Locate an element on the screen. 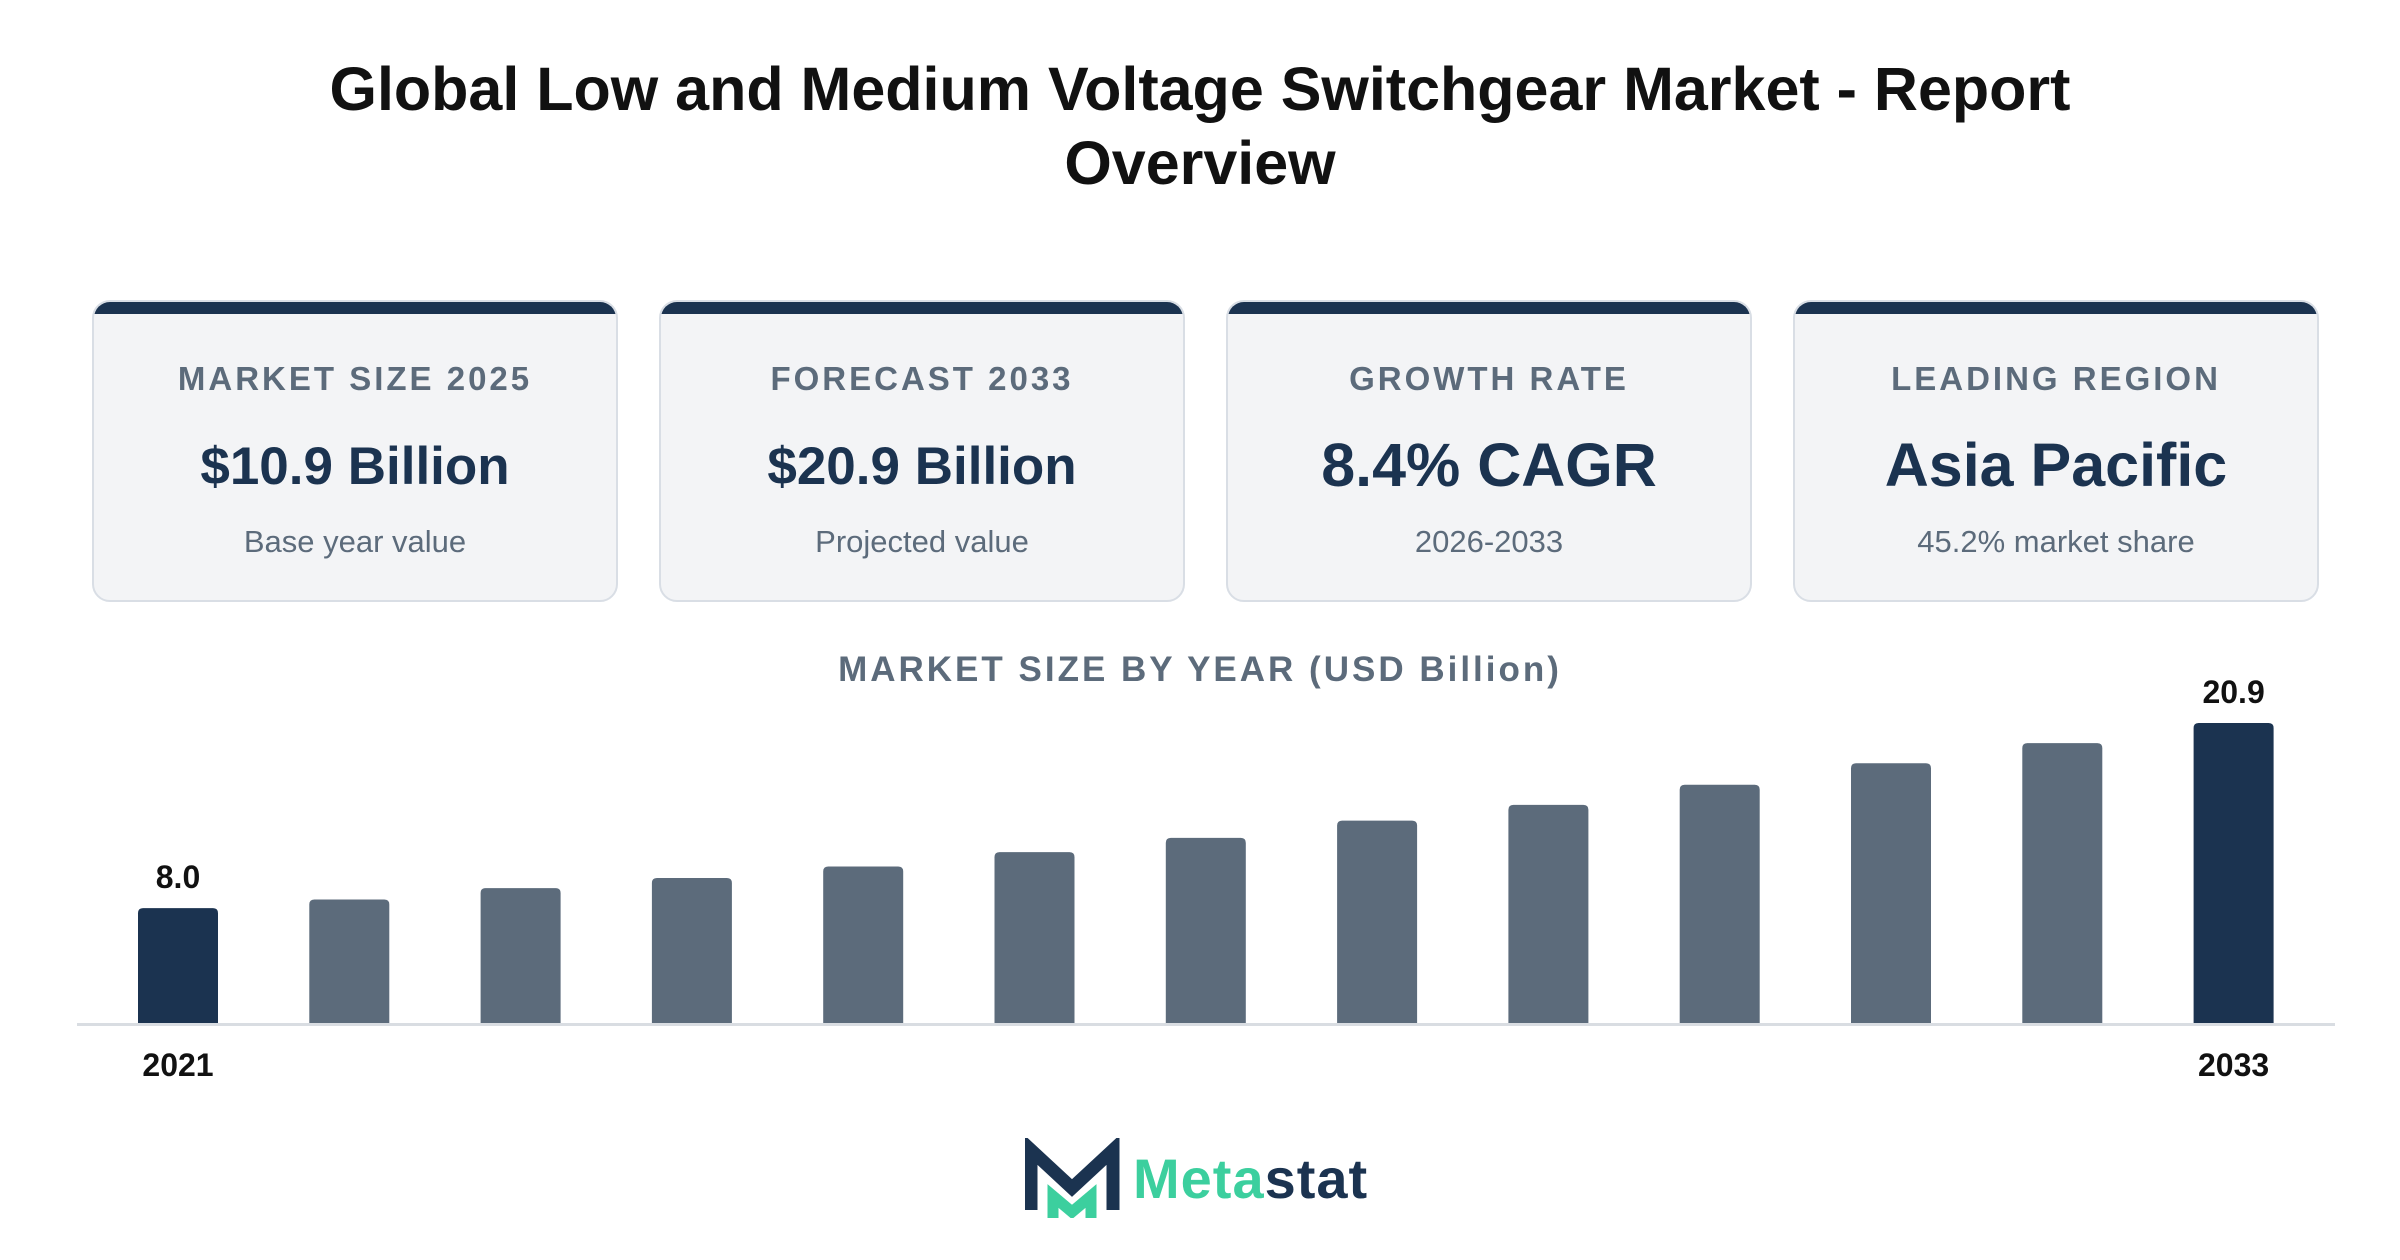  logo-wordmark: Metastat is located at coordinates (1250, 1178).